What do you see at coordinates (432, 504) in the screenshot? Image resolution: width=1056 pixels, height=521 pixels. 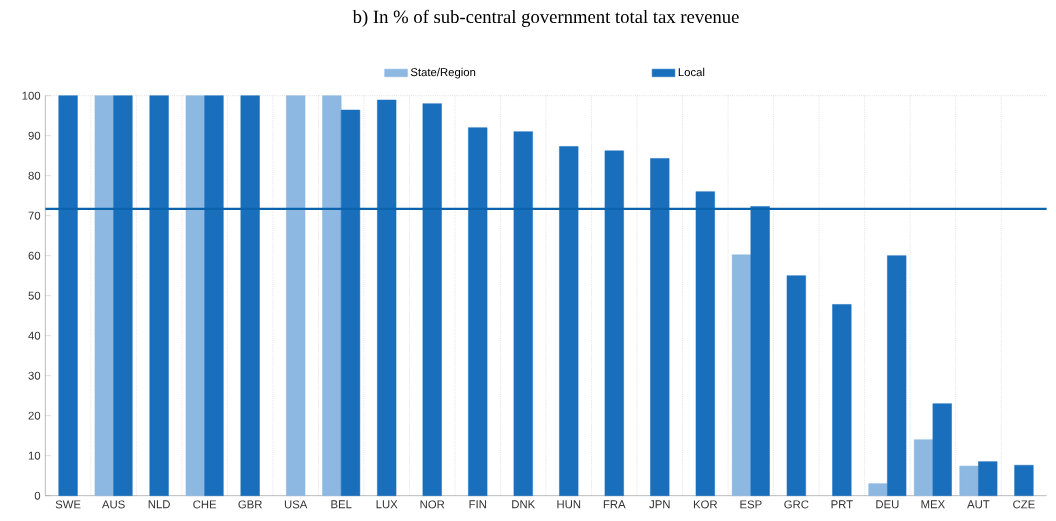 I see `x-tick-label: NOR` at bounding box center [432, 504].